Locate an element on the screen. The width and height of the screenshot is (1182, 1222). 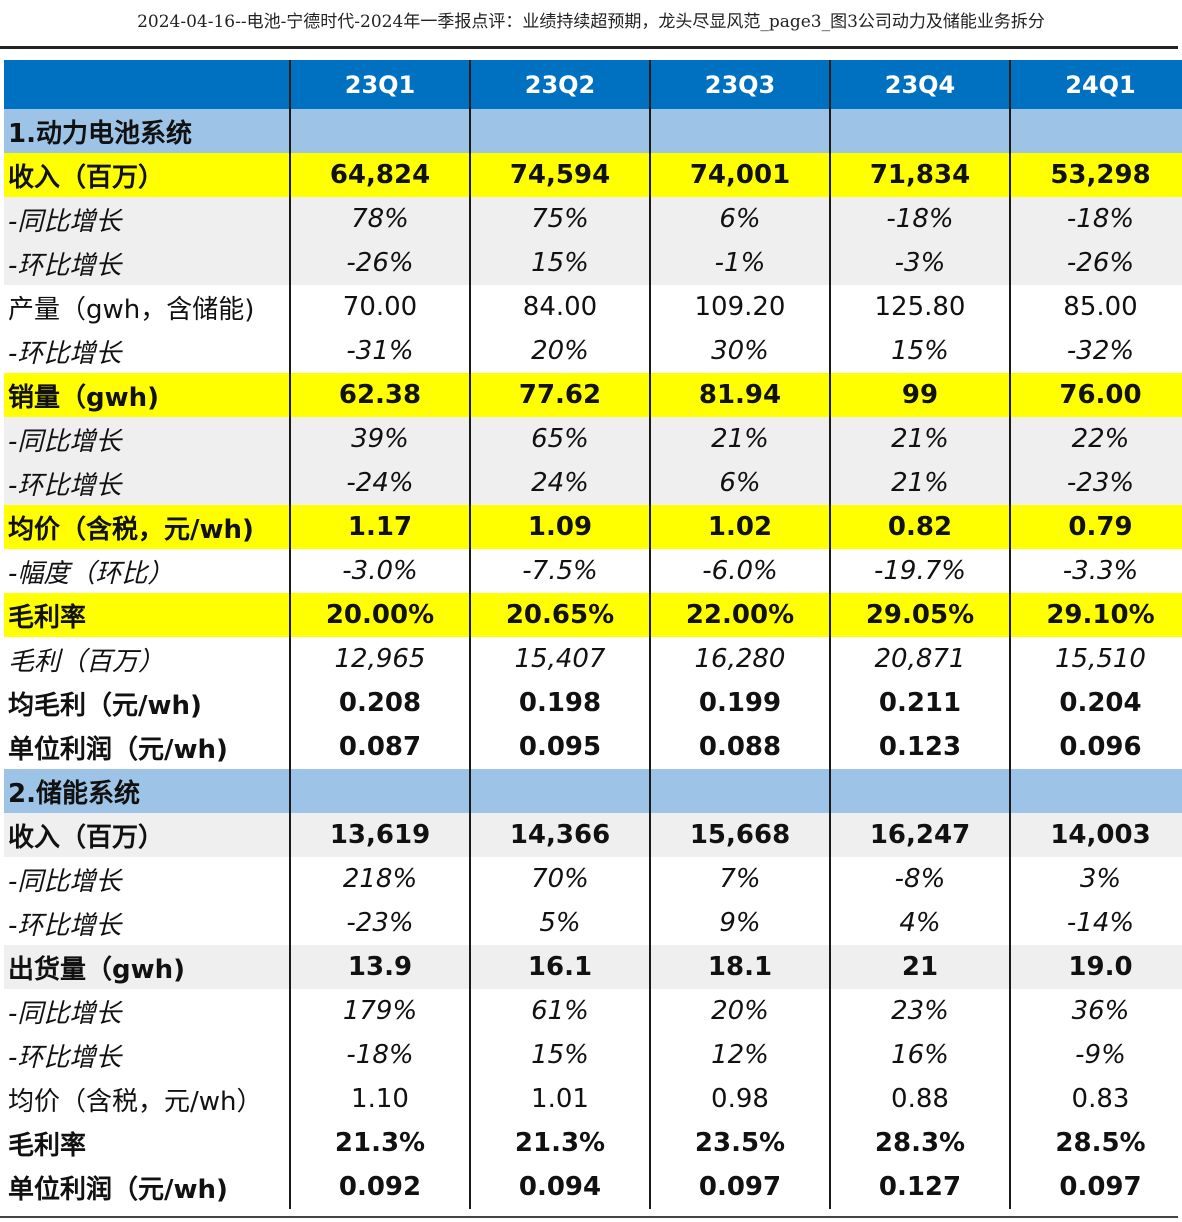
table-cell: 0.088 is located at coordinates (739, 747).